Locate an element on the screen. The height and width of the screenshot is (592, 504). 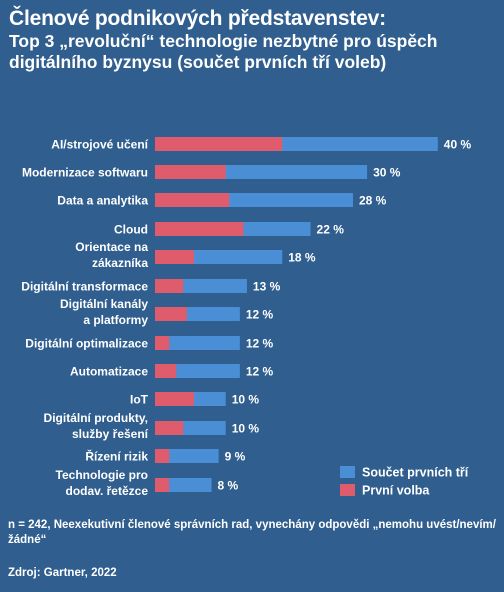
value-label-5: 13 % is located at coordinates (267, 287).